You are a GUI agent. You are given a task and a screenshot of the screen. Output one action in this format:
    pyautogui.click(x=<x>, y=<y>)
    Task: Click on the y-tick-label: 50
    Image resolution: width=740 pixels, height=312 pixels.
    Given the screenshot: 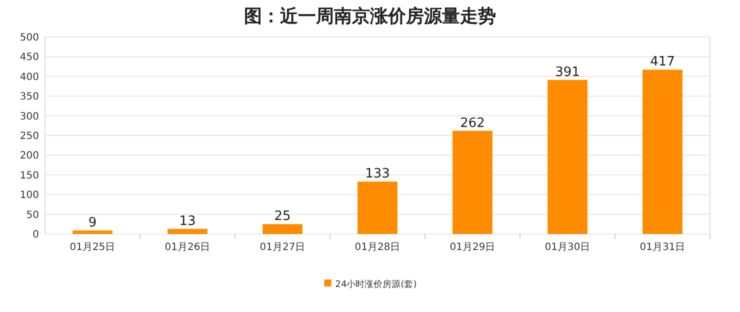 What is the action you would take?
    pyautogui.click(x=32, y=215)
    